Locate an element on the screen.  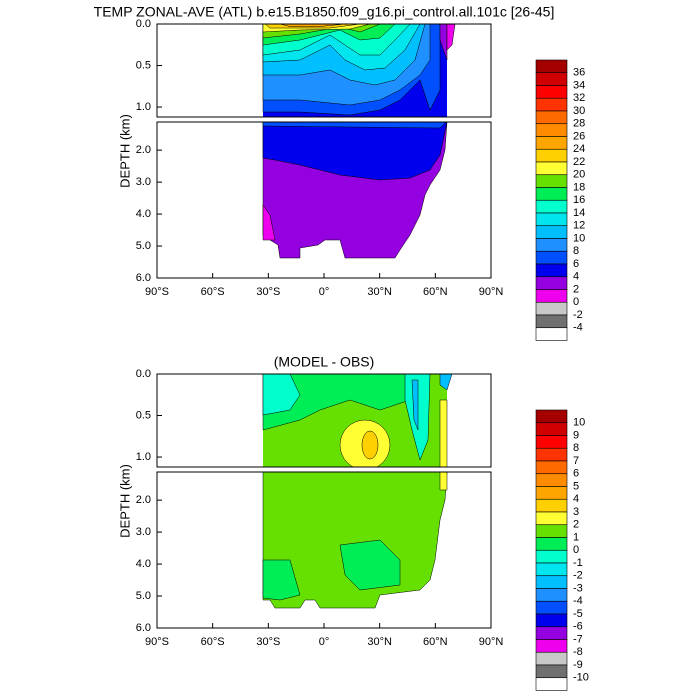
colorbar-label: -1 is located at coordinates (578, 563).